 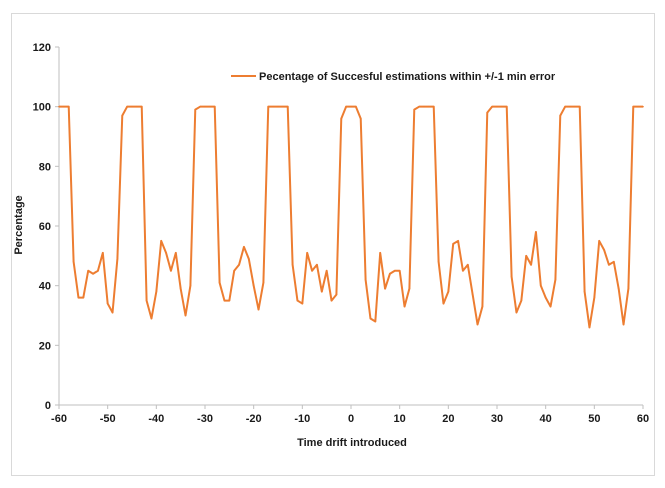 I want to click on x-tick-label: -60, so click(x=59, y=419).